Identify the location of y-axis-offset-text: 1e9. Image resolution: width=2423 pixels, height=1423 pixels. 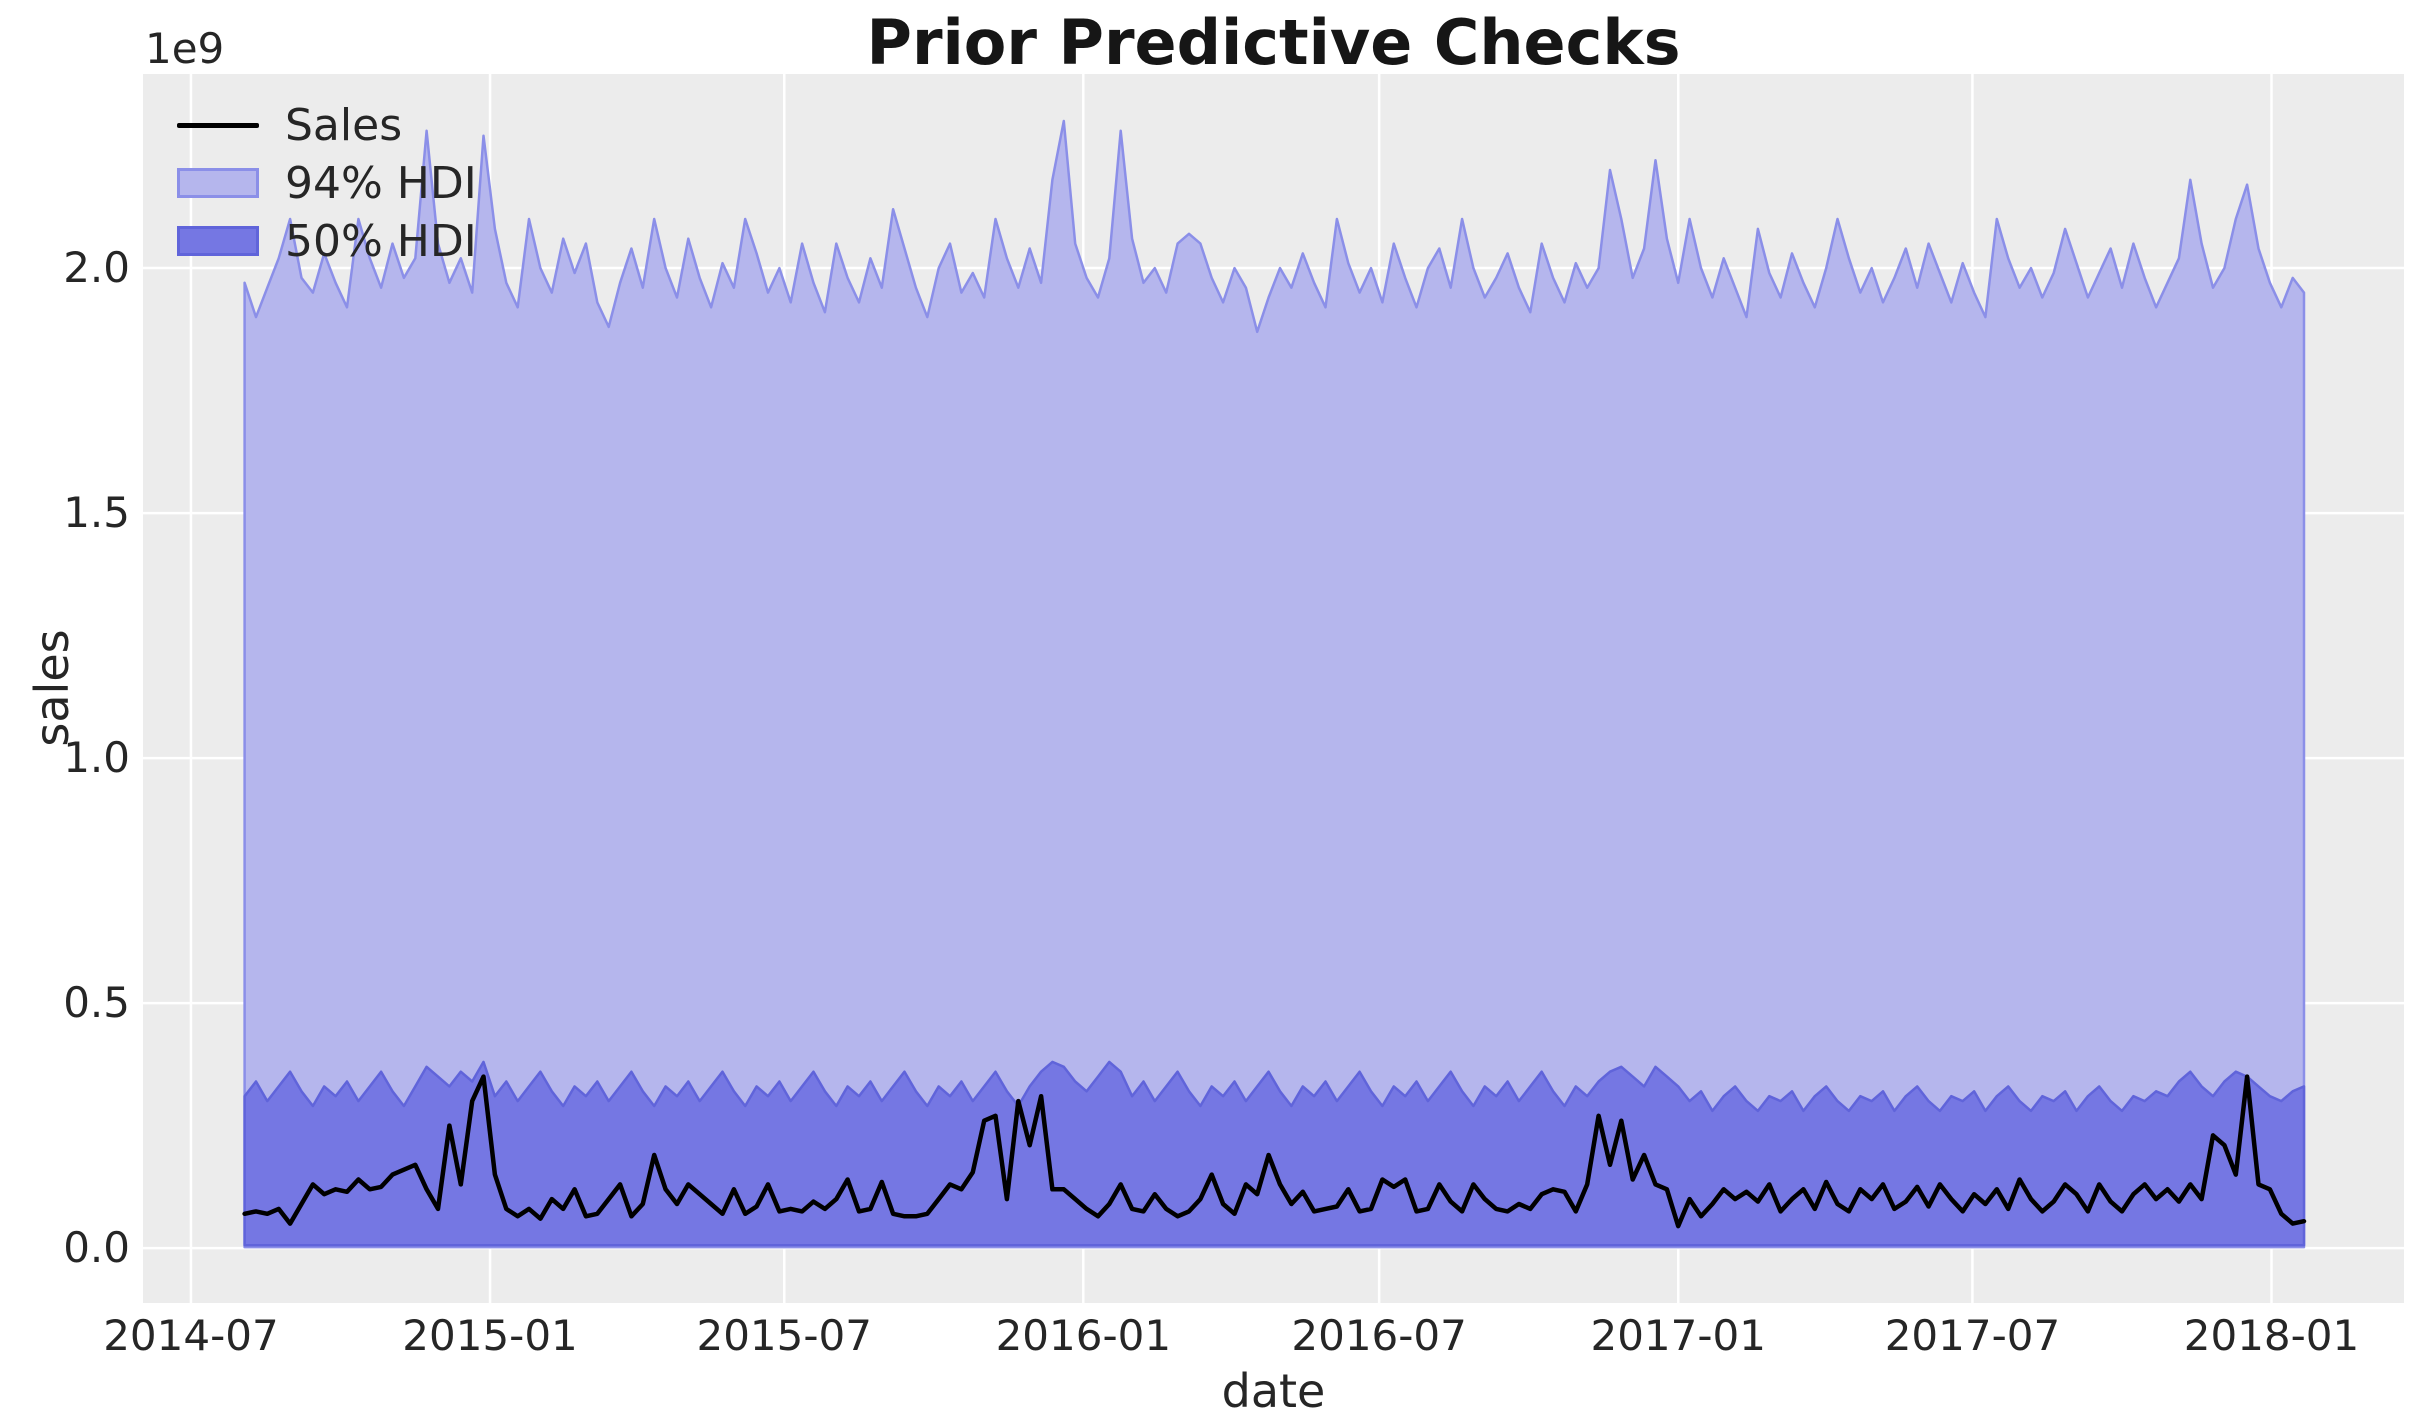
(185, 48).